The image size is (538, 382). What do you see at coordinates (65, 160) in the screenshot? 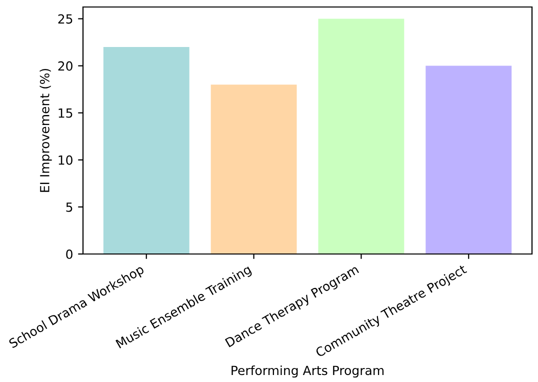
I see `y-tick-label: 10` at bounding box center [65, 160].